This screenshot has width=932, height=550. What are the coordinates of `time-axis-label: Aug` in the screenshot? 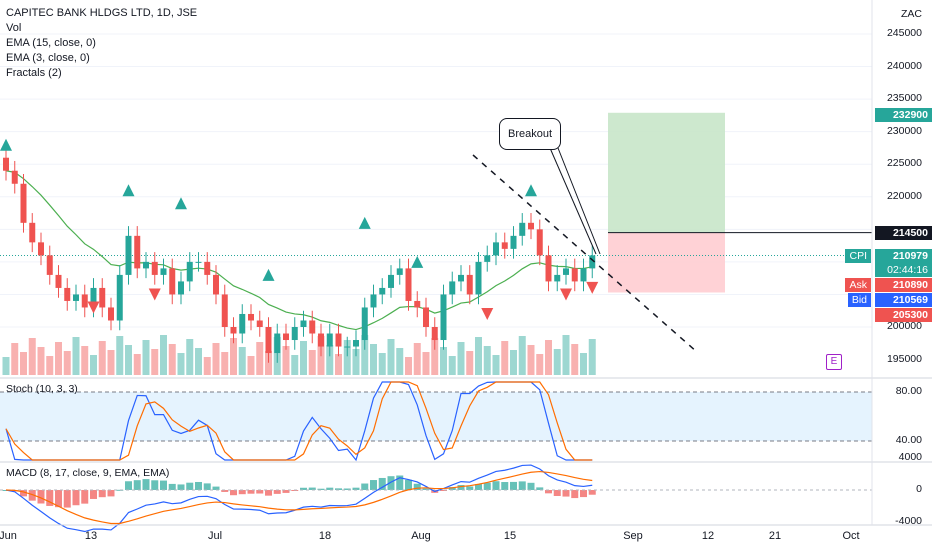 It's located at (421, 536).